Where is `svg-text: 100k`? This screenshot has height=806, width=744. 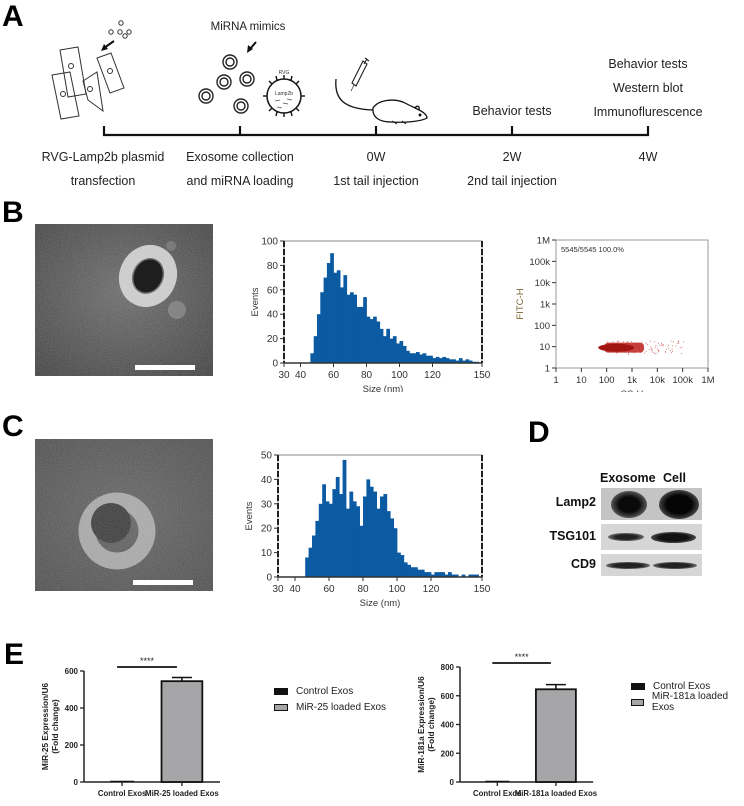 svg-text: 100k is located at coordinates (539, 262).